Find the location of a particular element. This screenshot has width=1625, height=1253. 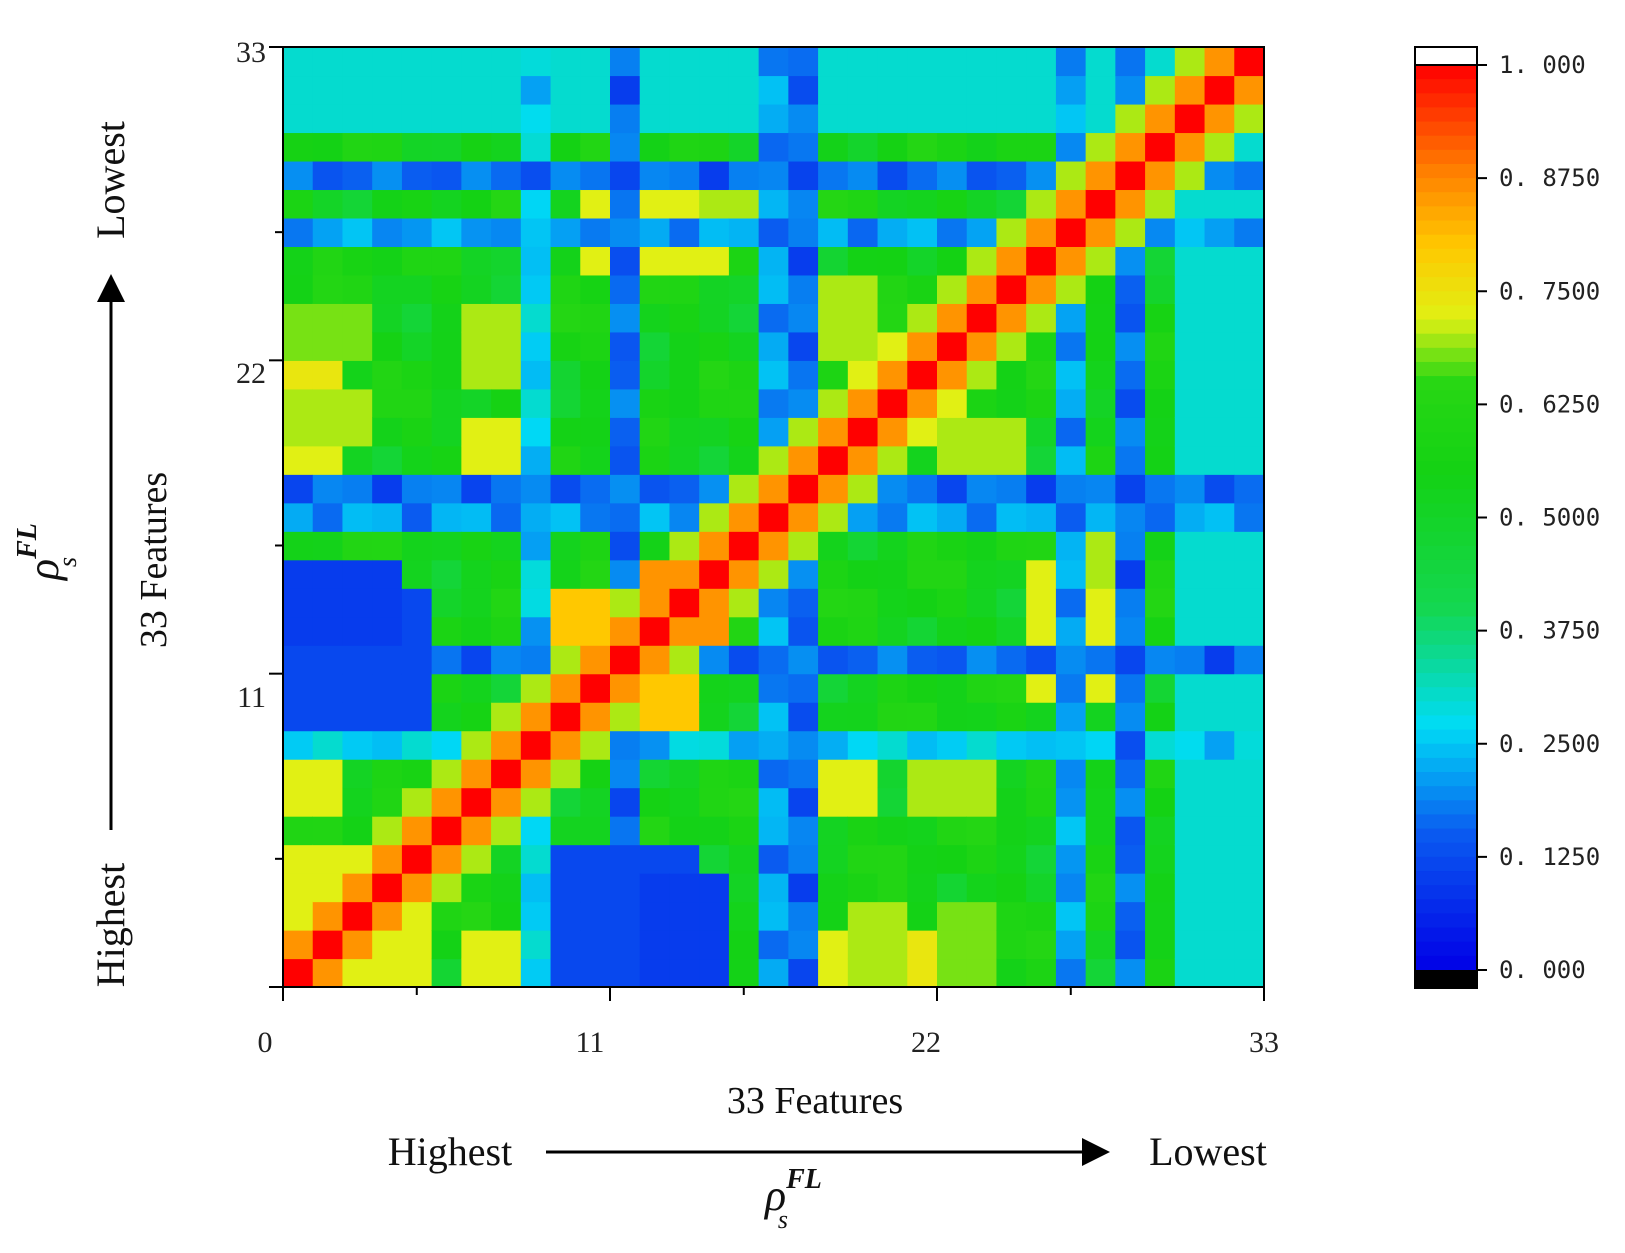

y-tick-label-11: 11 is located at coordinates (251, 697).